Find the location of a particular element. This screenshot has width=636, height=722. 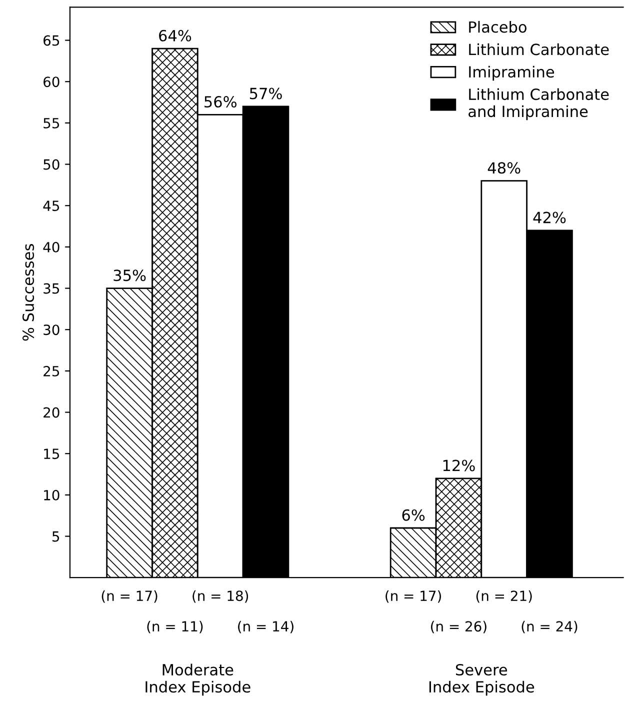

y-tick-label: 40 is located at coordinates (51, 247).